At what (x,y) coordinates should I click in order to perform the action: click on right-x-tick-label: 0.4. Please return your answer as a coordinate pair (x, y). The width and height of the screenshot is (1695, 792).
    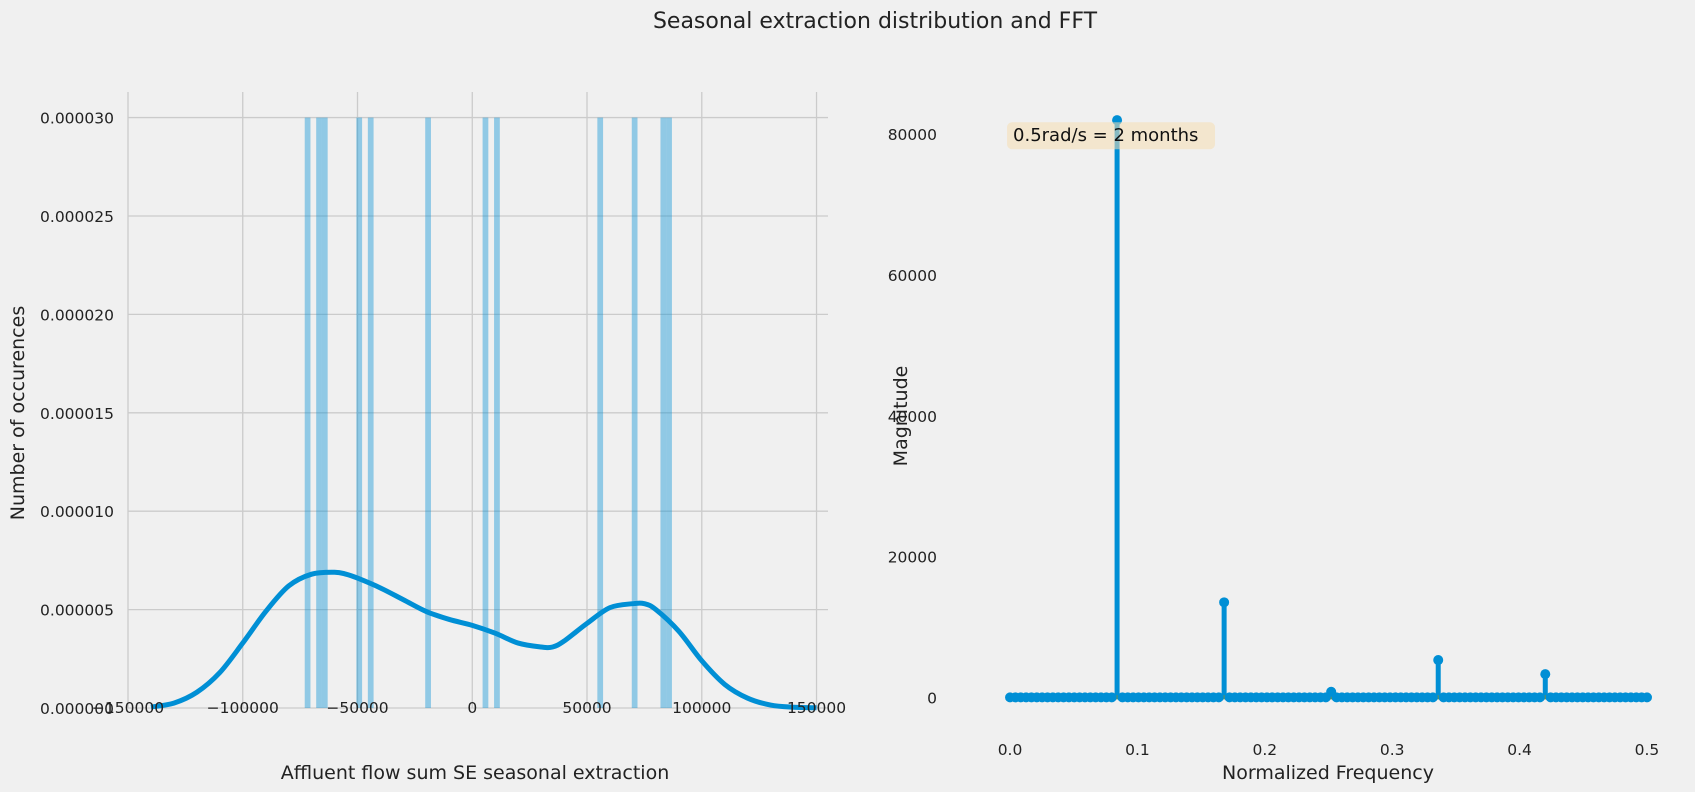
    Looking at the image, I should click on (1519, 750).